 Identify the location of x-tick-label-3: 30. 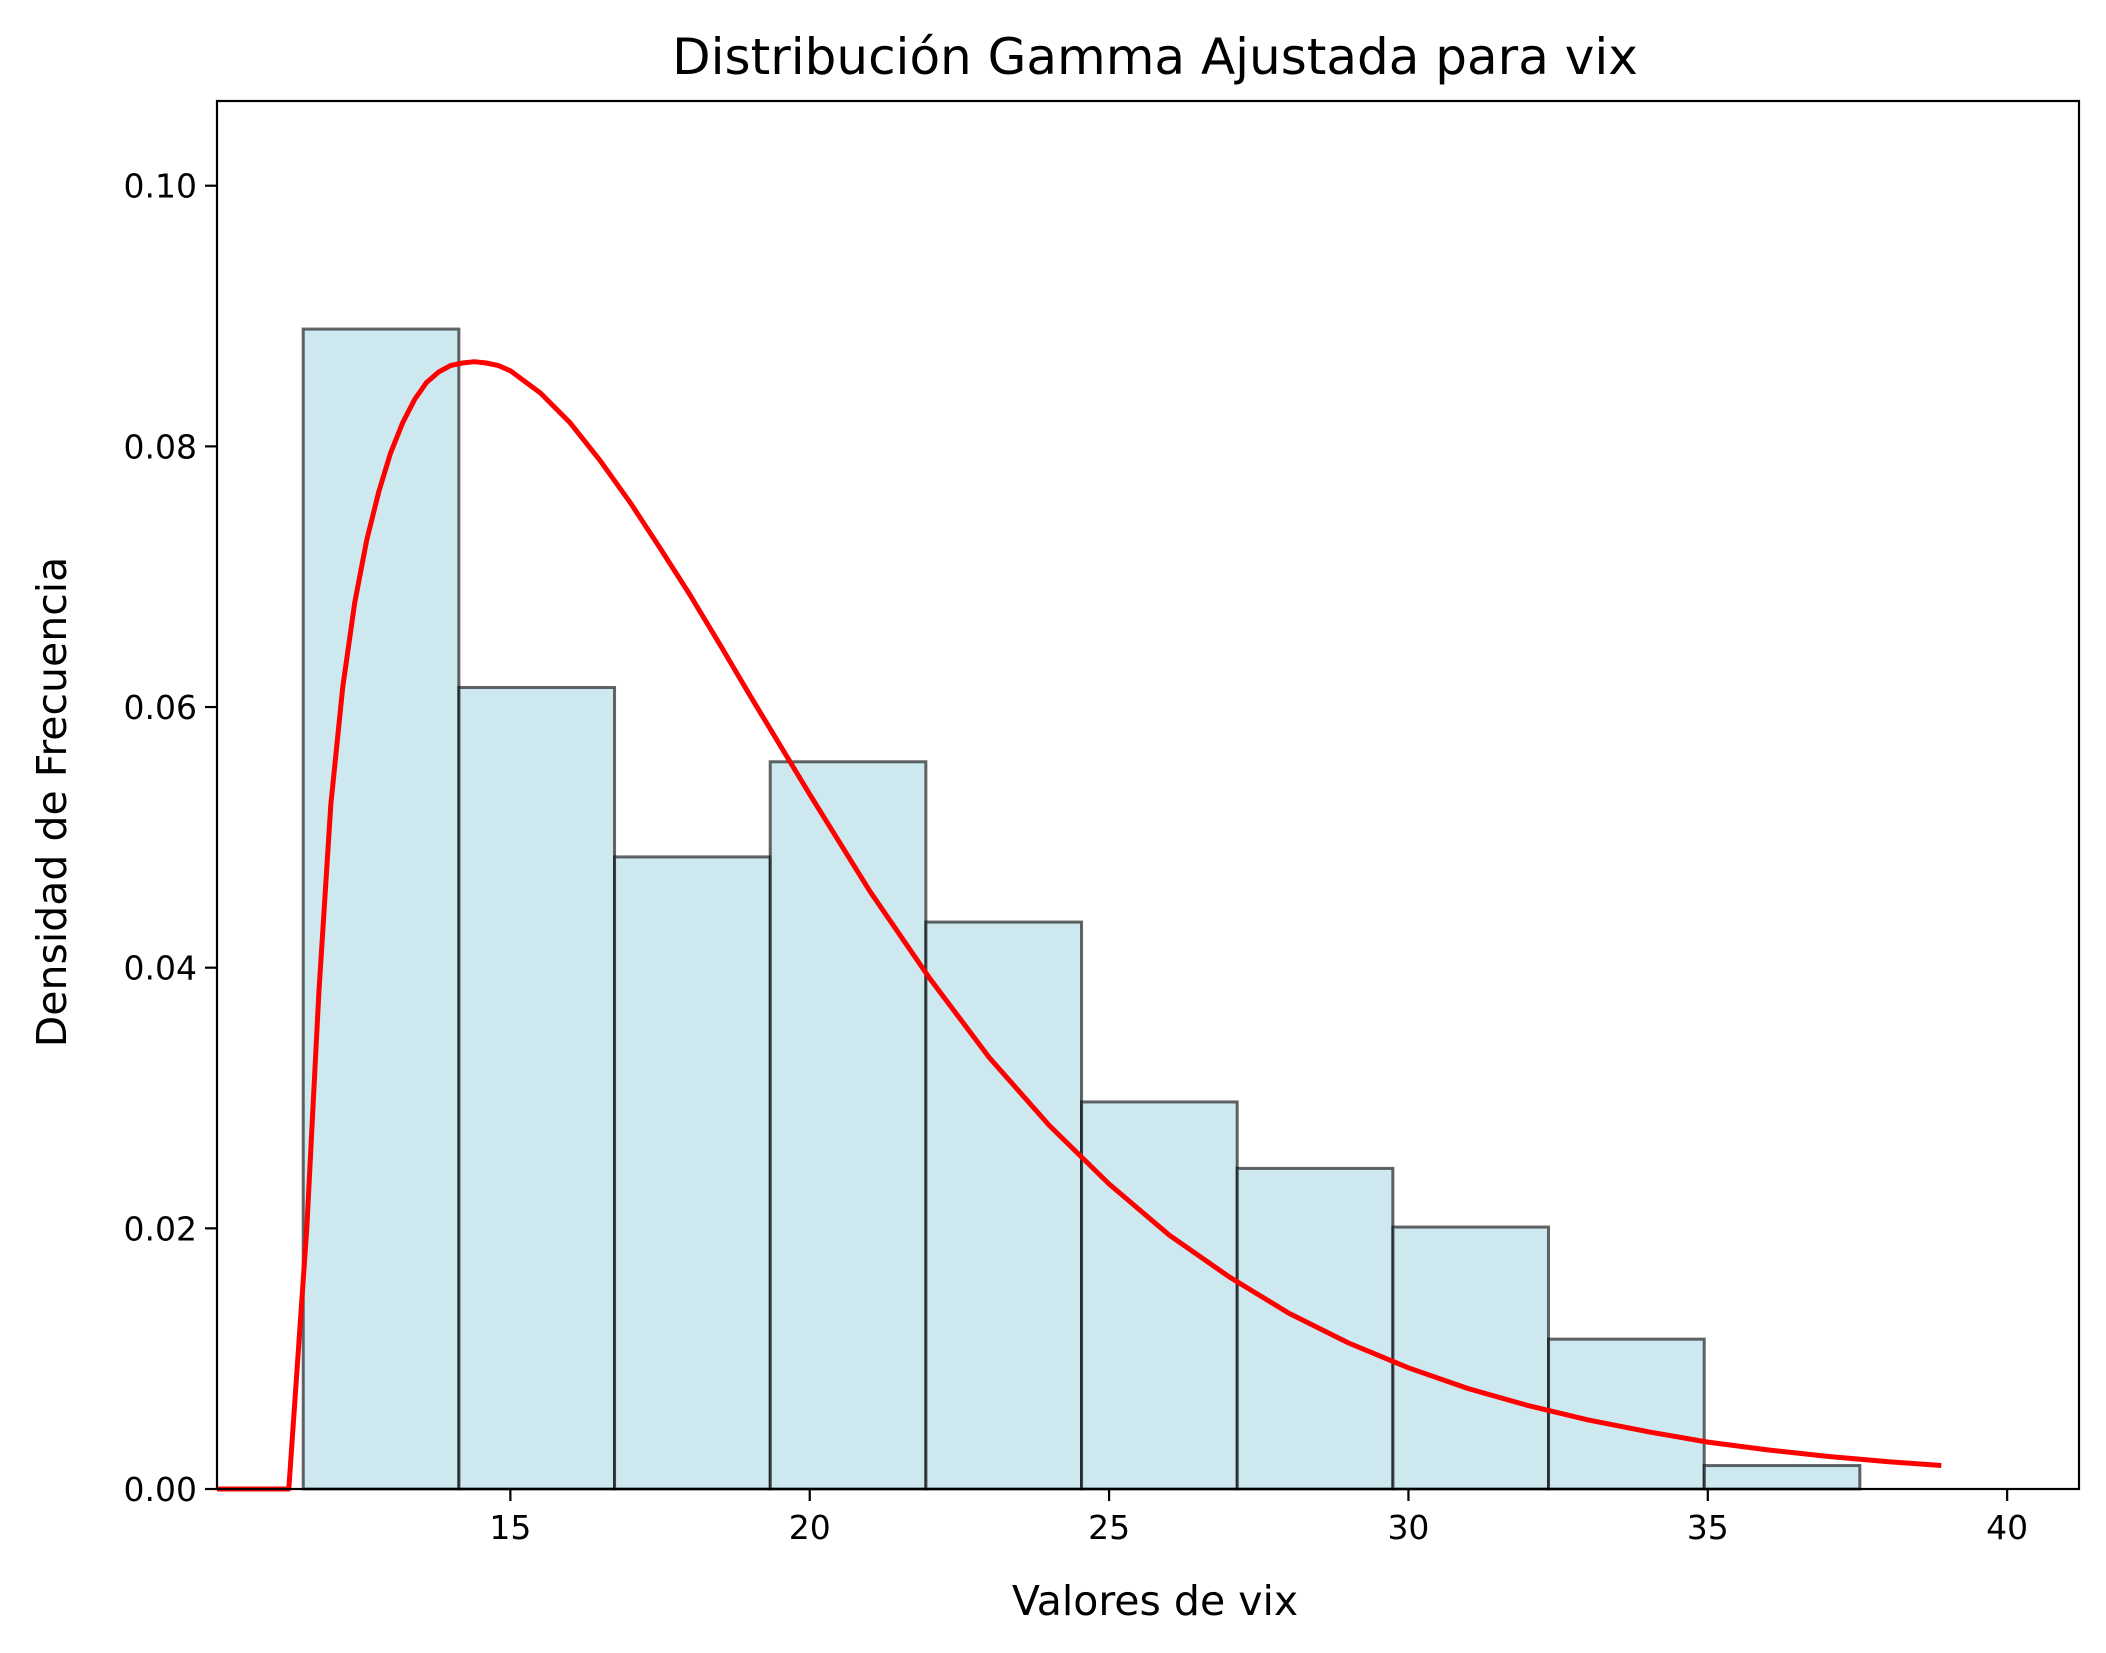
(1408, 1527).